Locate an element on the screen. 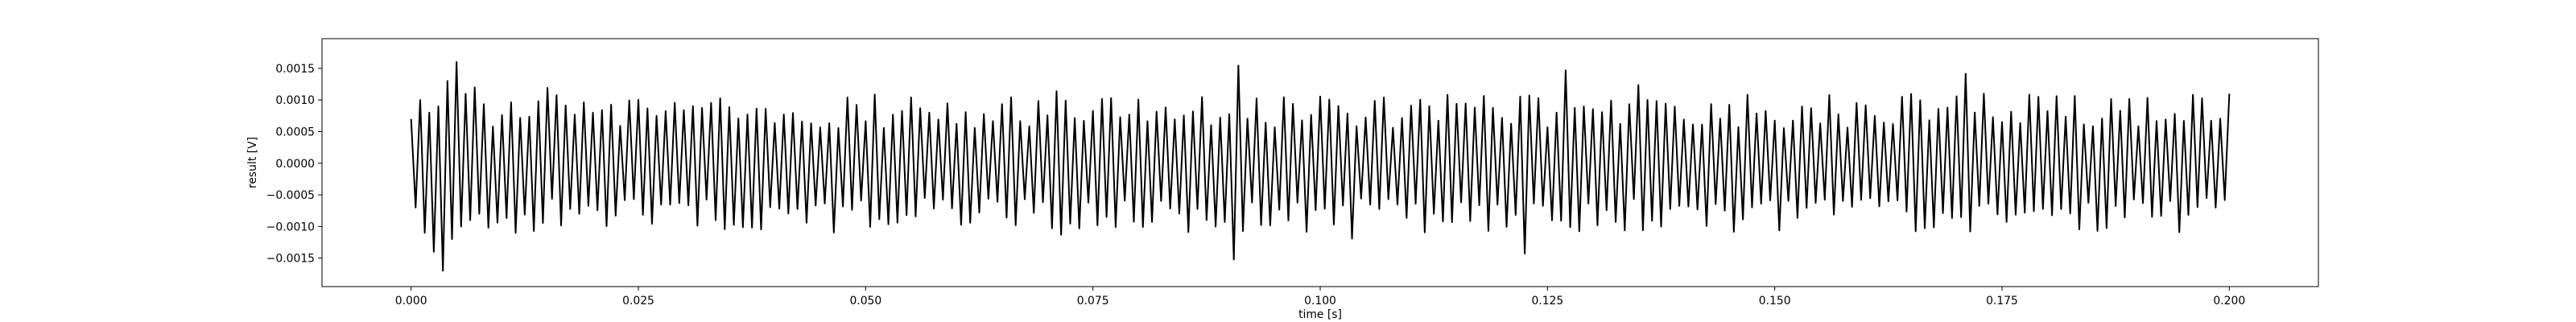 This screenshot has width=2576, height=322. x-axis-label: time [s] is located at coordinates (1320, 314).